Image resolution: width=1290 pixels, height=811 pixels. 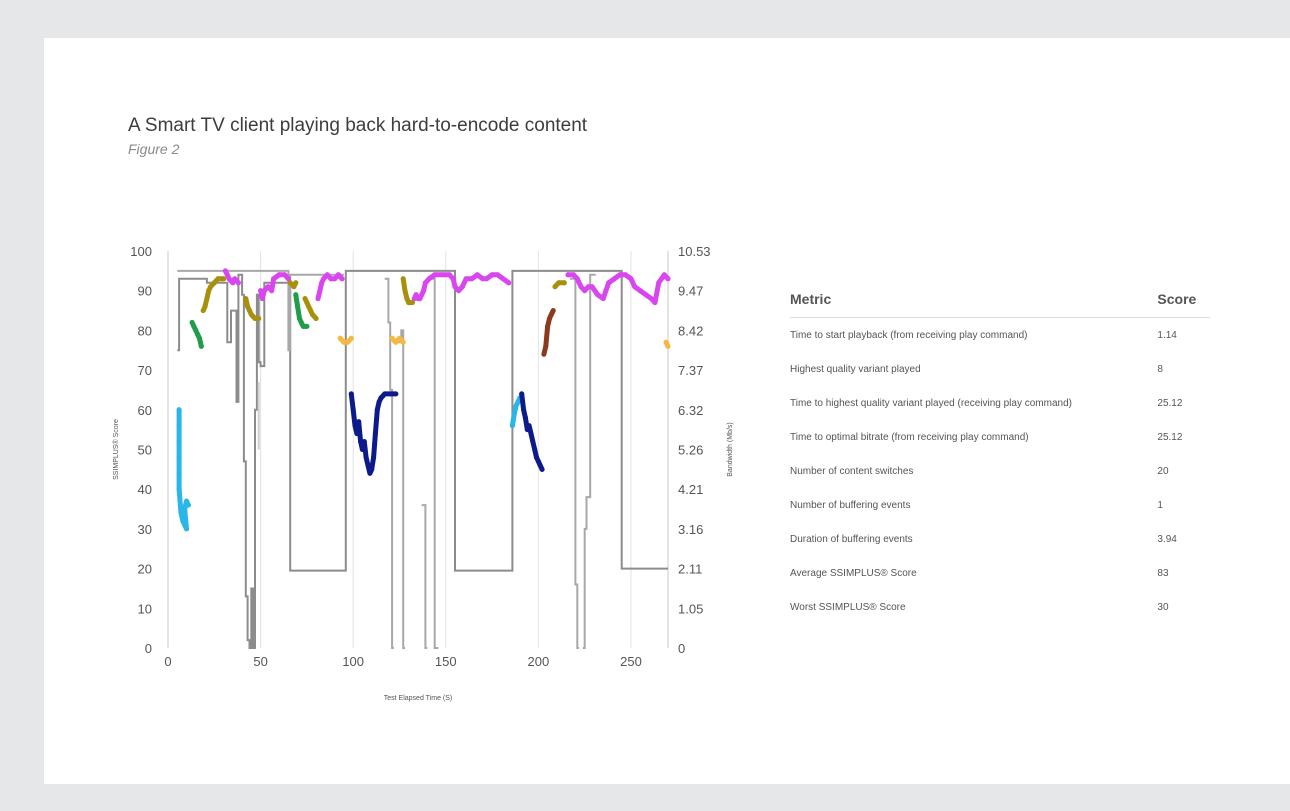 I want to click on y2-tick-label: 2.11, so click(x=690, y=569).